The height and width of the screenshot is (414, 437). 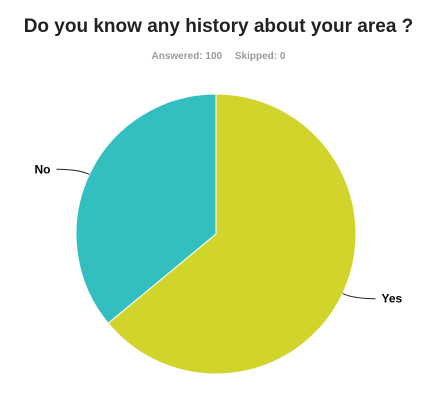 What do you see at coordinates (177, 56) in the screenshot?
I see `answered-label: Answered:` at bounding box center [177, 56].